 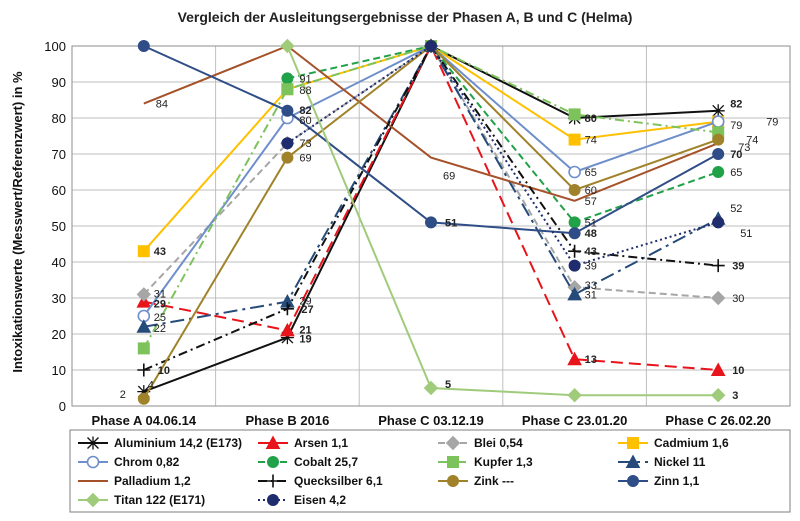 What do you see at coordinates (591, 191) in the screenshot?
I see `data-label: 60` at bounding box center [591, 191].